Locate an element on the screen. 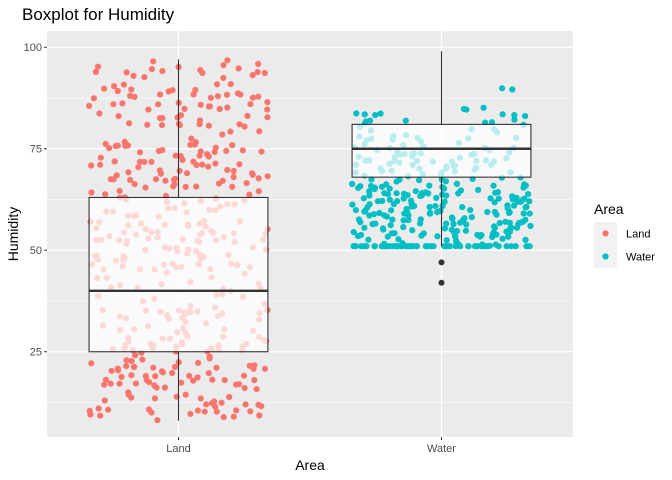 This screenshot has width=672, height=480. x-axis: Land Water is located at coordinates (311, 446).